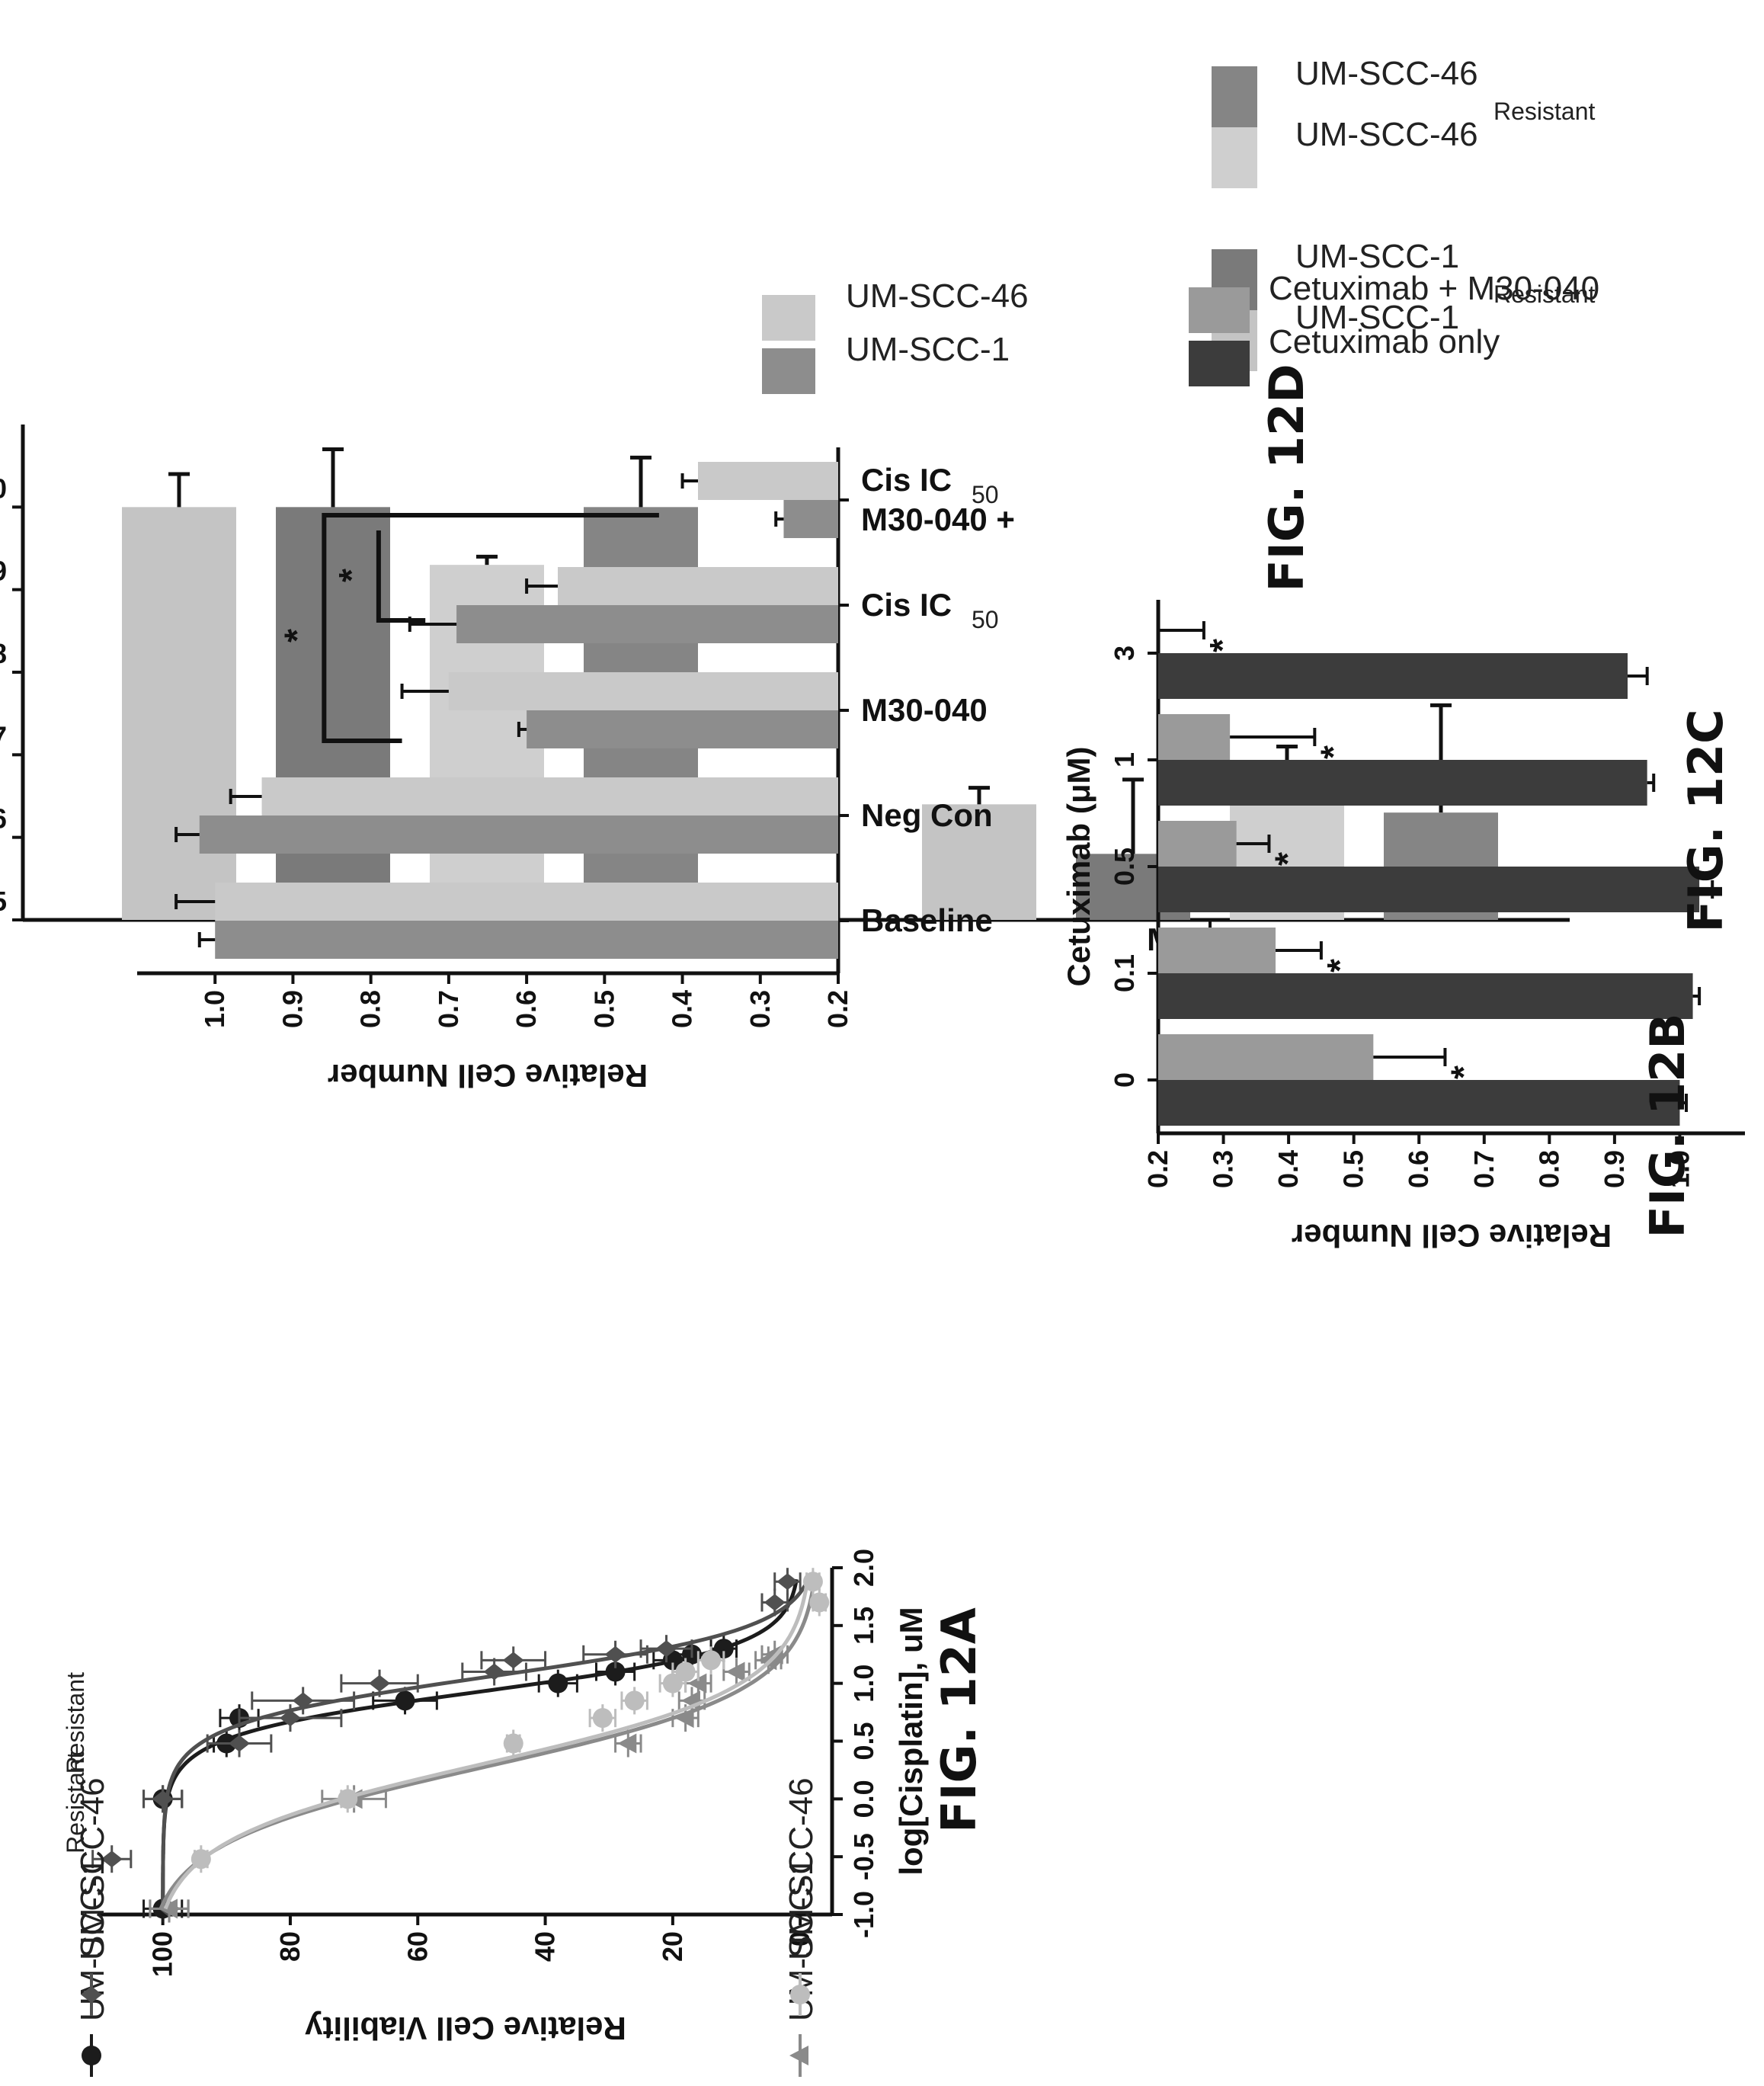 The height and width of the screenshot is (2086, 1764). What do you see at coordinates (526, 1009) in the screenshot?
I see `c-tick-label: 0.6` at bounding box center [526, 1009].